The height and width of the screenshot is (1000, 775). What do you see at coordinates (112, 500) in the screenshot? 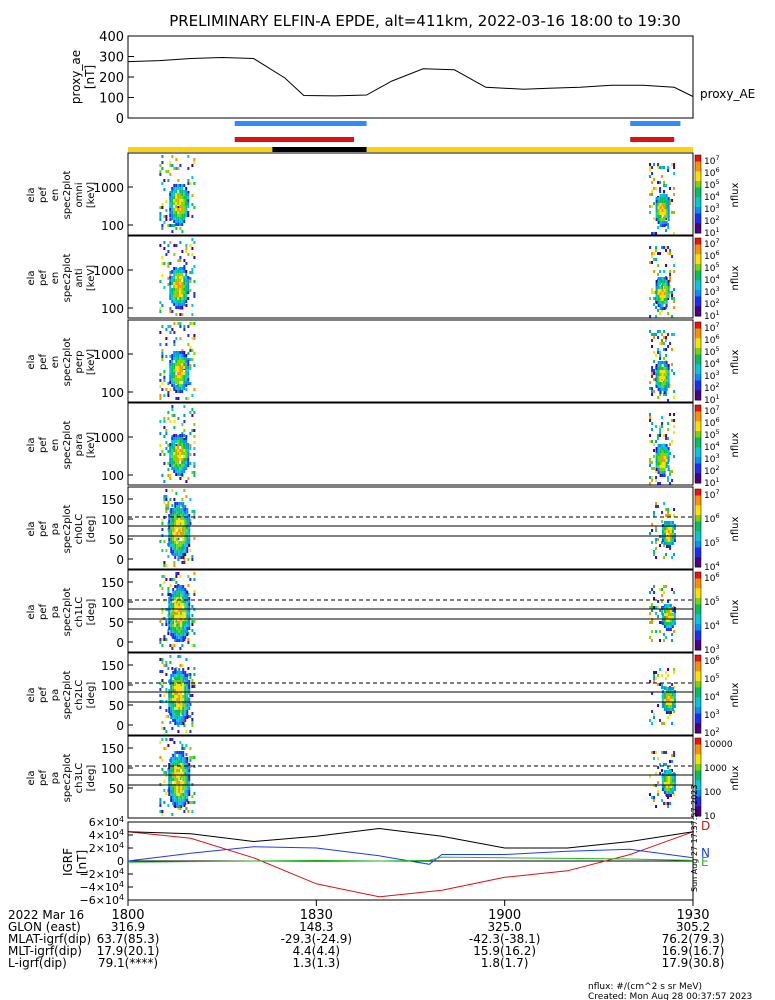
I see `pa-ytick-label: 150` at bounding box center [112, 500].